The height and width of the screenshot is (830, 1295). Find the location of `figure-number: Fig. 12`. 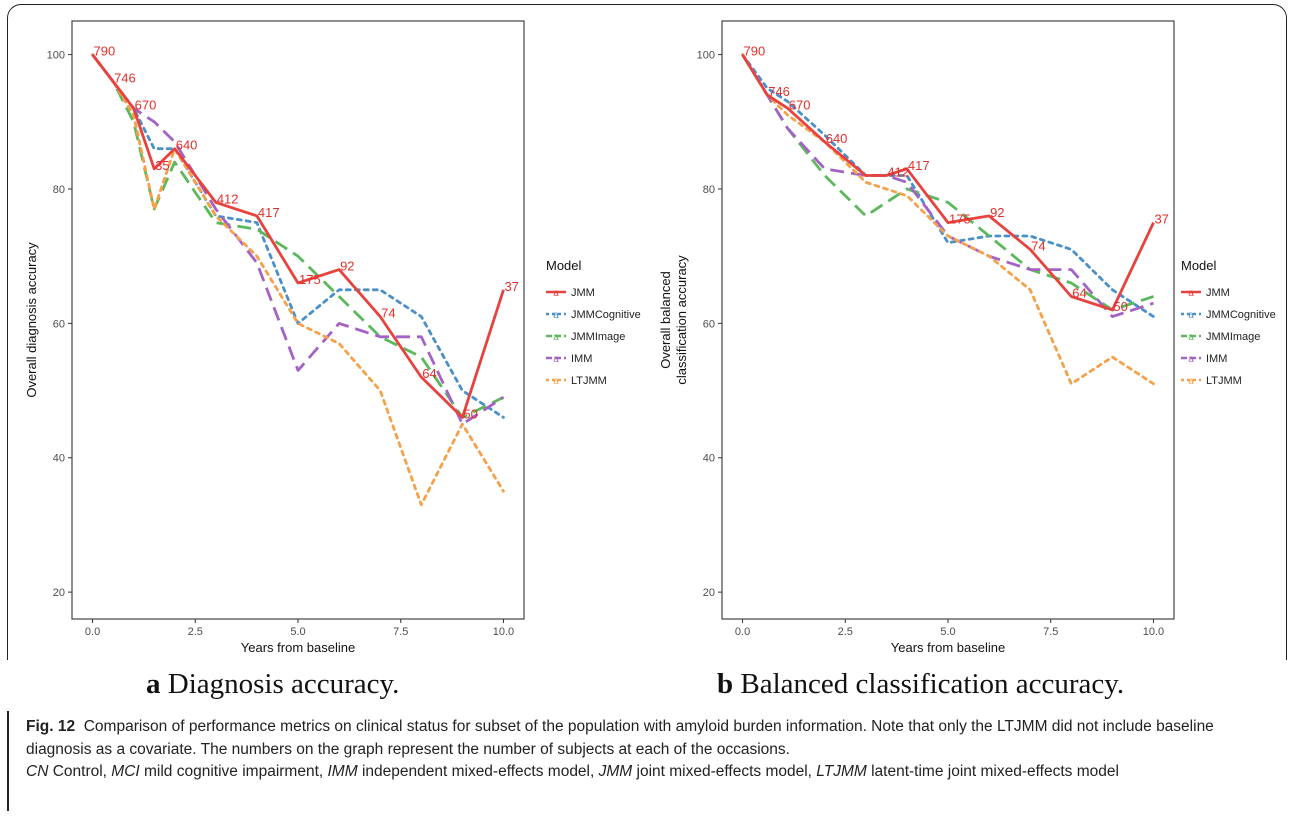

figure-number: Fig. 12 is located at coordinates (51, 726).